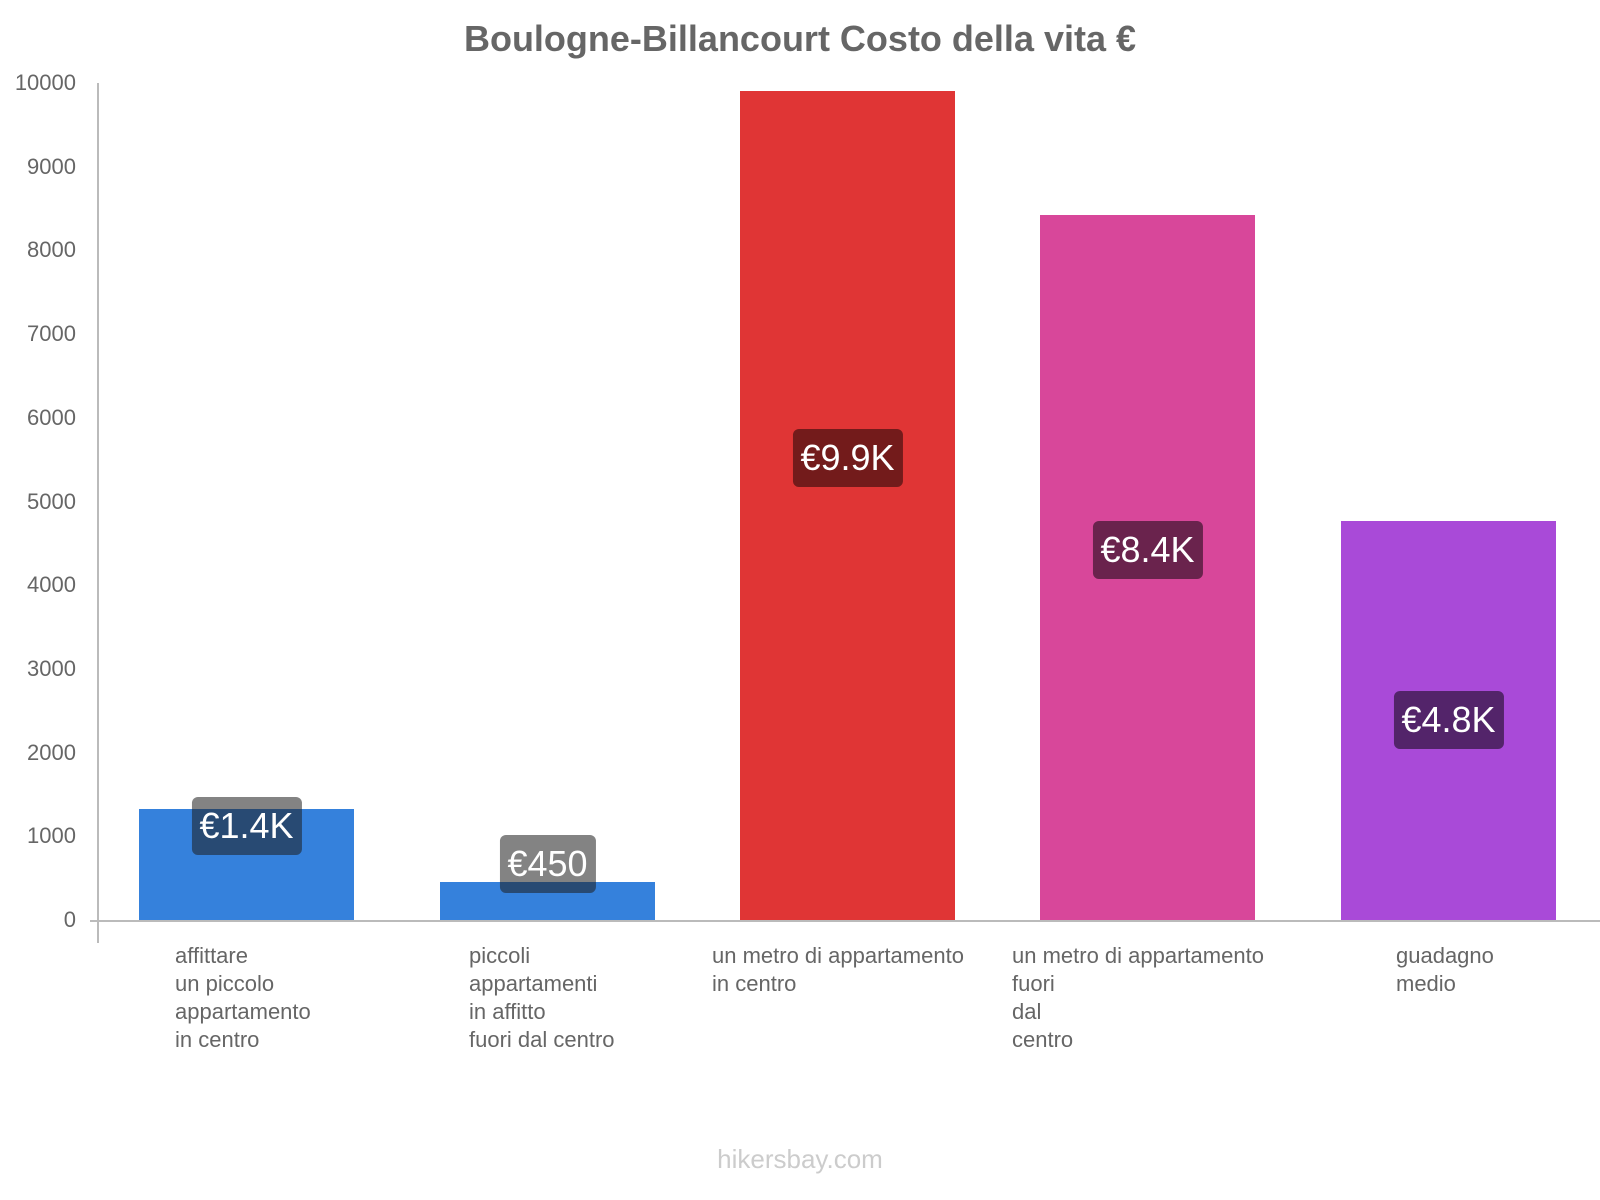 This screenshot has height=1200, width=1600. Describe the element at coordinates (98, 513) in the screenshot. I see `y-axis-line` at that location.